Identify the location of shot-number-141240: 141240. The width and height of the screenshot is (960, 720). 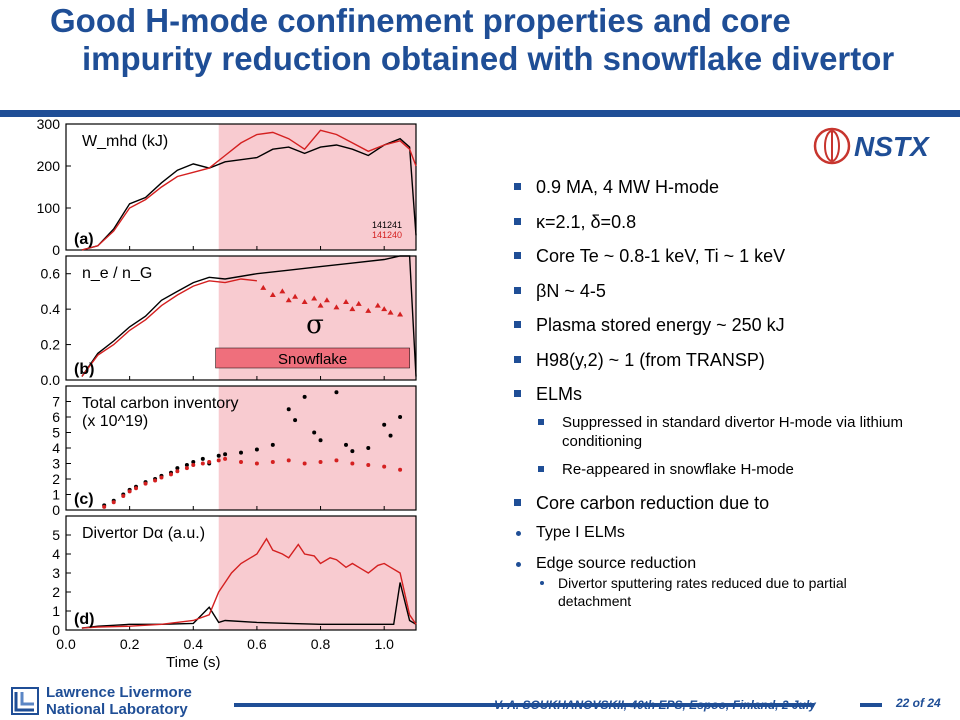
(387, 235).